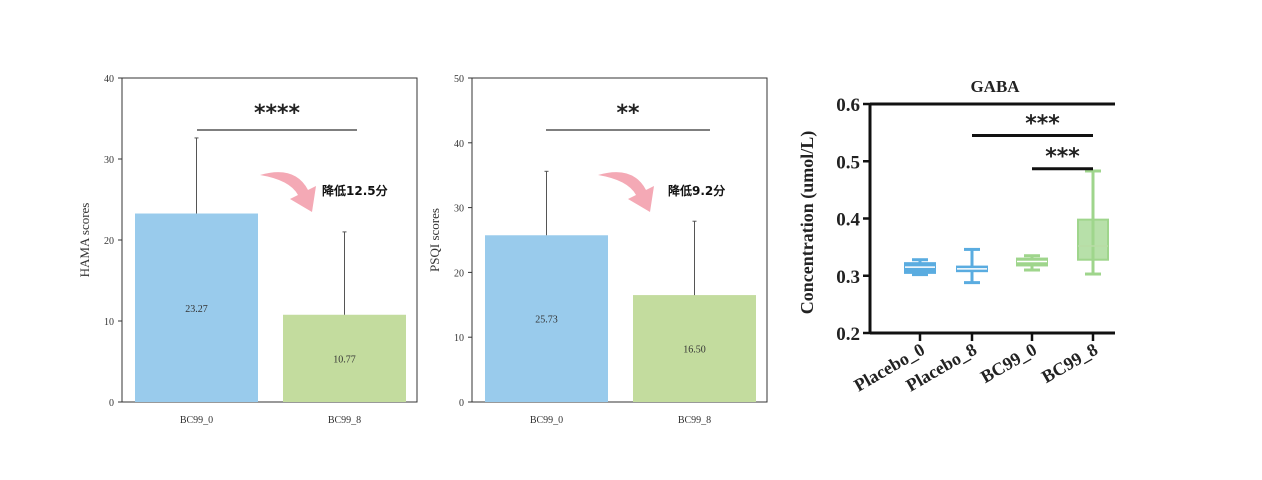 This screenshot has width=1262, height=480. What do you see at coordinates (459, 79) in the screenshot?
I see `y-tick-label: 50` at bounding box center [459, 79].